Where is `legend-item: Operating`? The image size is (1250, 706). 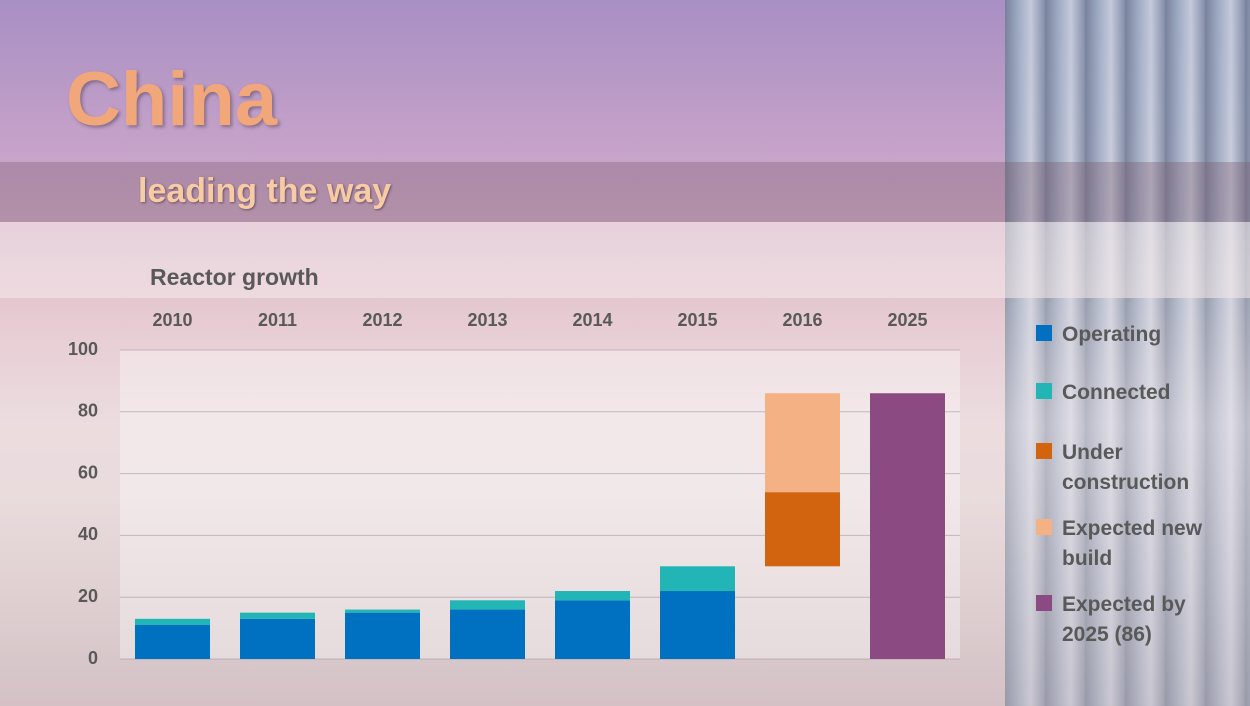 legend-item: Operating is located at coordinates (1129, 335).